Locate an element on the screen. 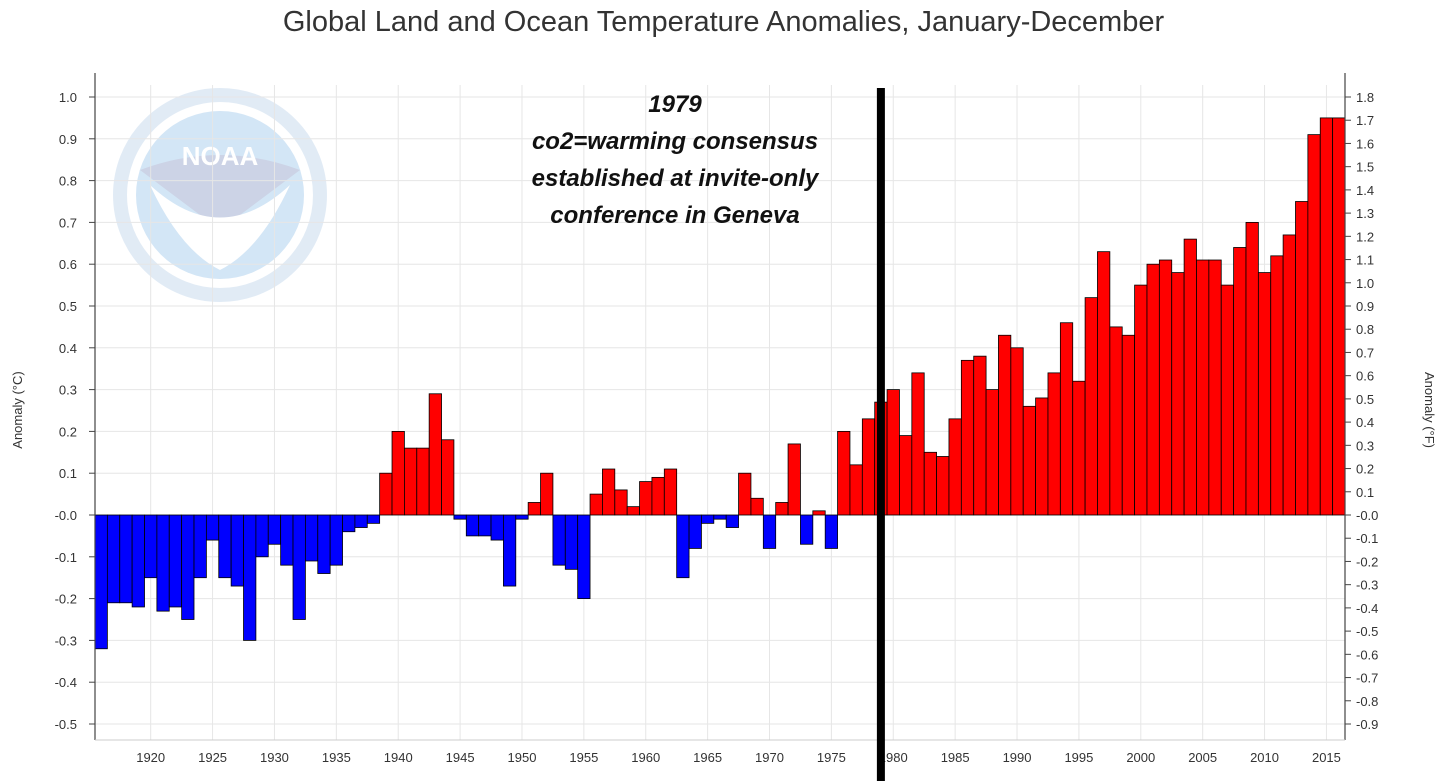 The image size is (1447, 781). bar-1968 is located at coordinates (745, 494).